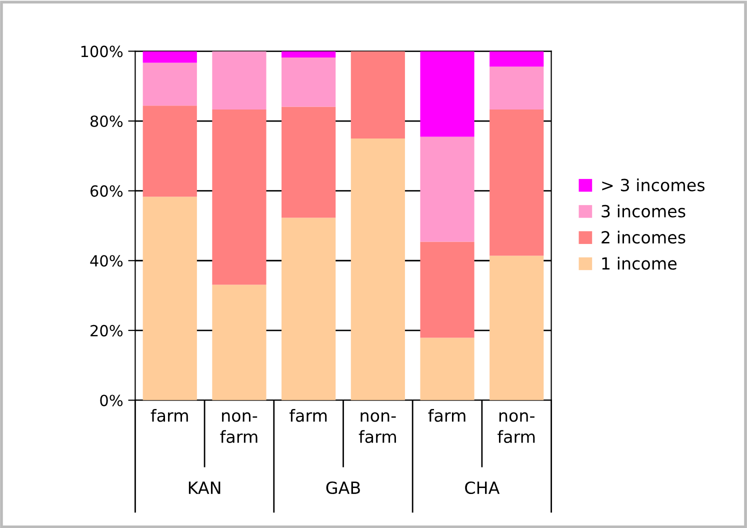  Describe the element at coordinates (111, 400) in the screenshot. I see `y-tick-label: 0%` at that location.